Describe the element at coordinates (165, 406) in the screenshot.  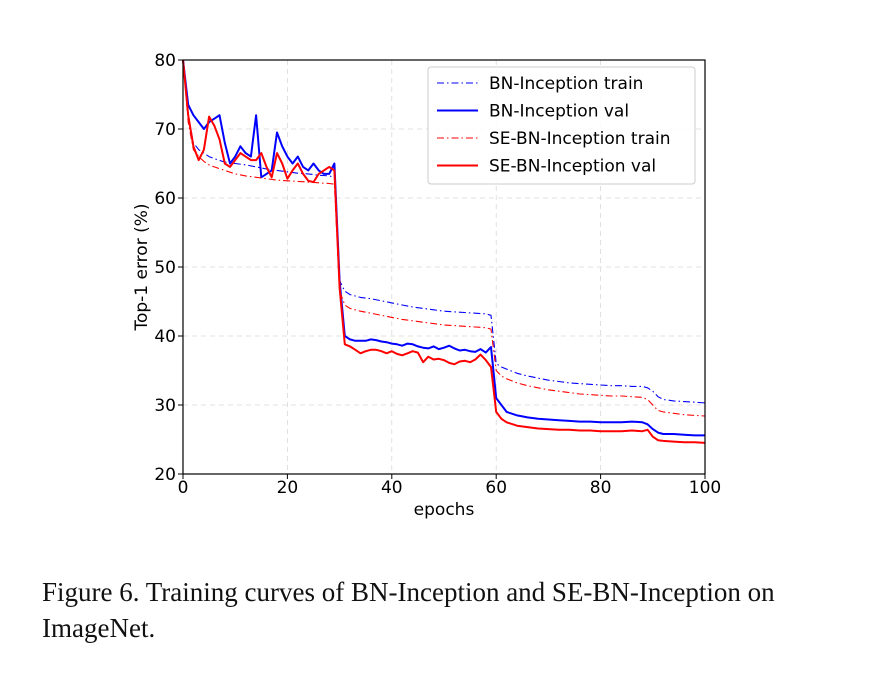
I see `y-tick-label: 30` at that location.